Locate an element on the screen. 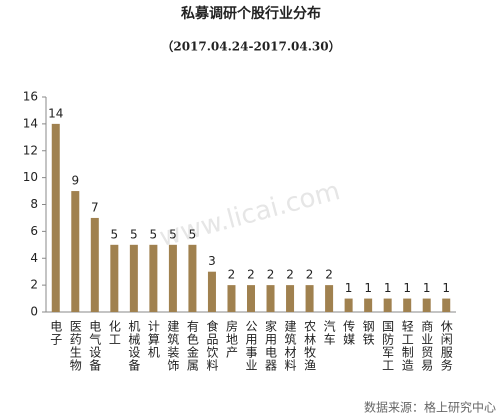 The height and width of the screenshot is (418, 502). data-label: 7 is located at coordinates (95, 207).